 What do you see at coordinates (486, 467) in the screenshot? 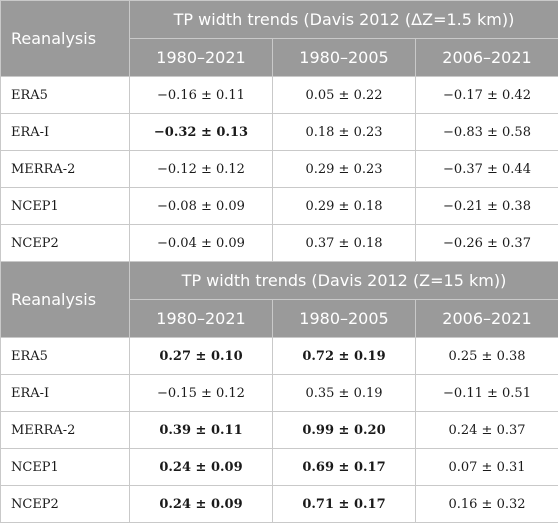
I see `trend-value: 0.07 ± 0.31` at bounding box center [486, 467].